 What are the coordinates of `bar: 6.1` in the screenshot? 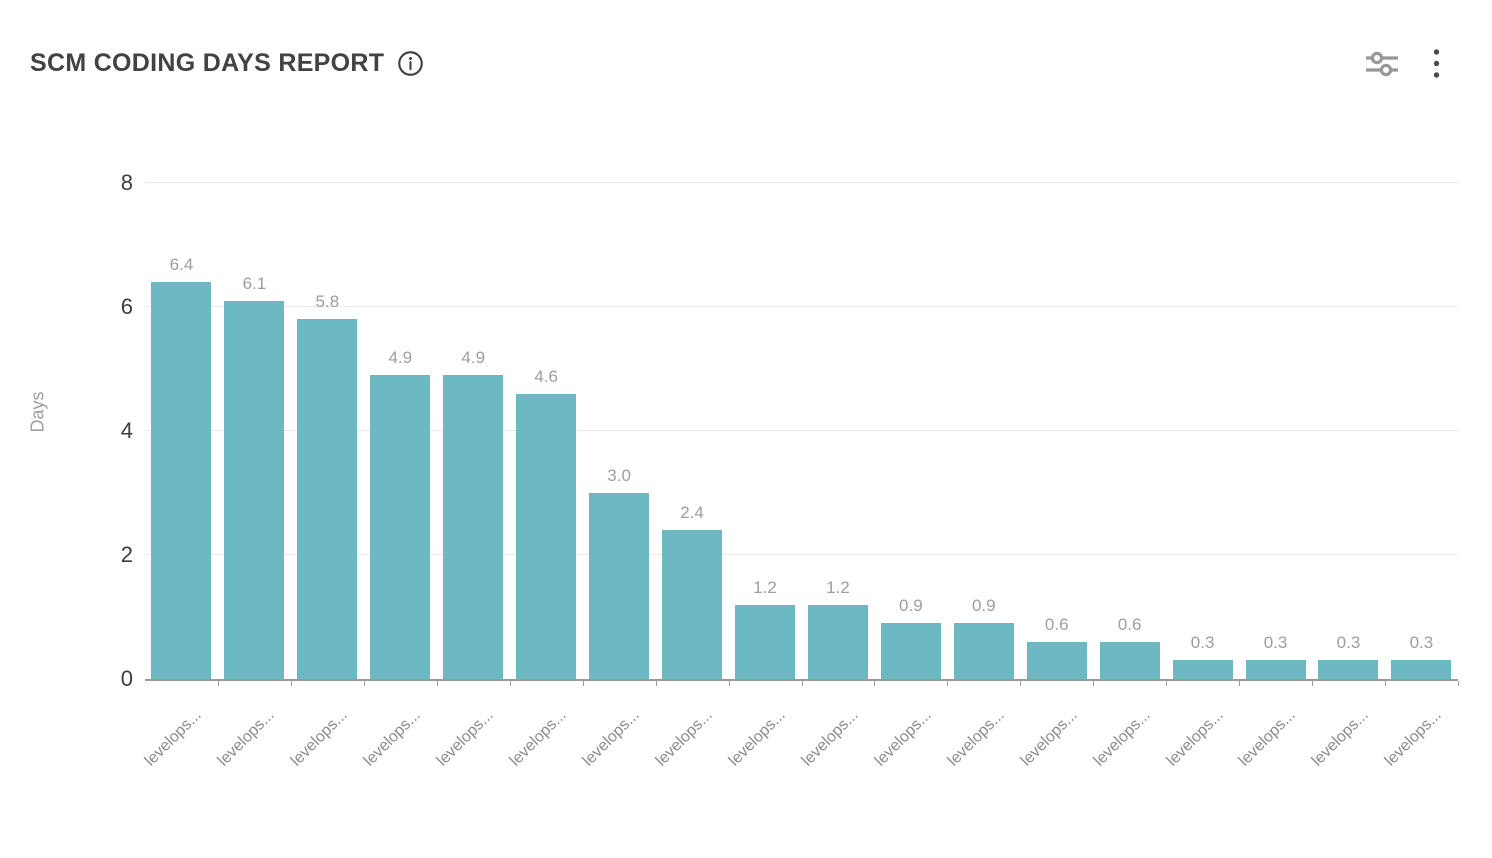 It's located at (254, 476).